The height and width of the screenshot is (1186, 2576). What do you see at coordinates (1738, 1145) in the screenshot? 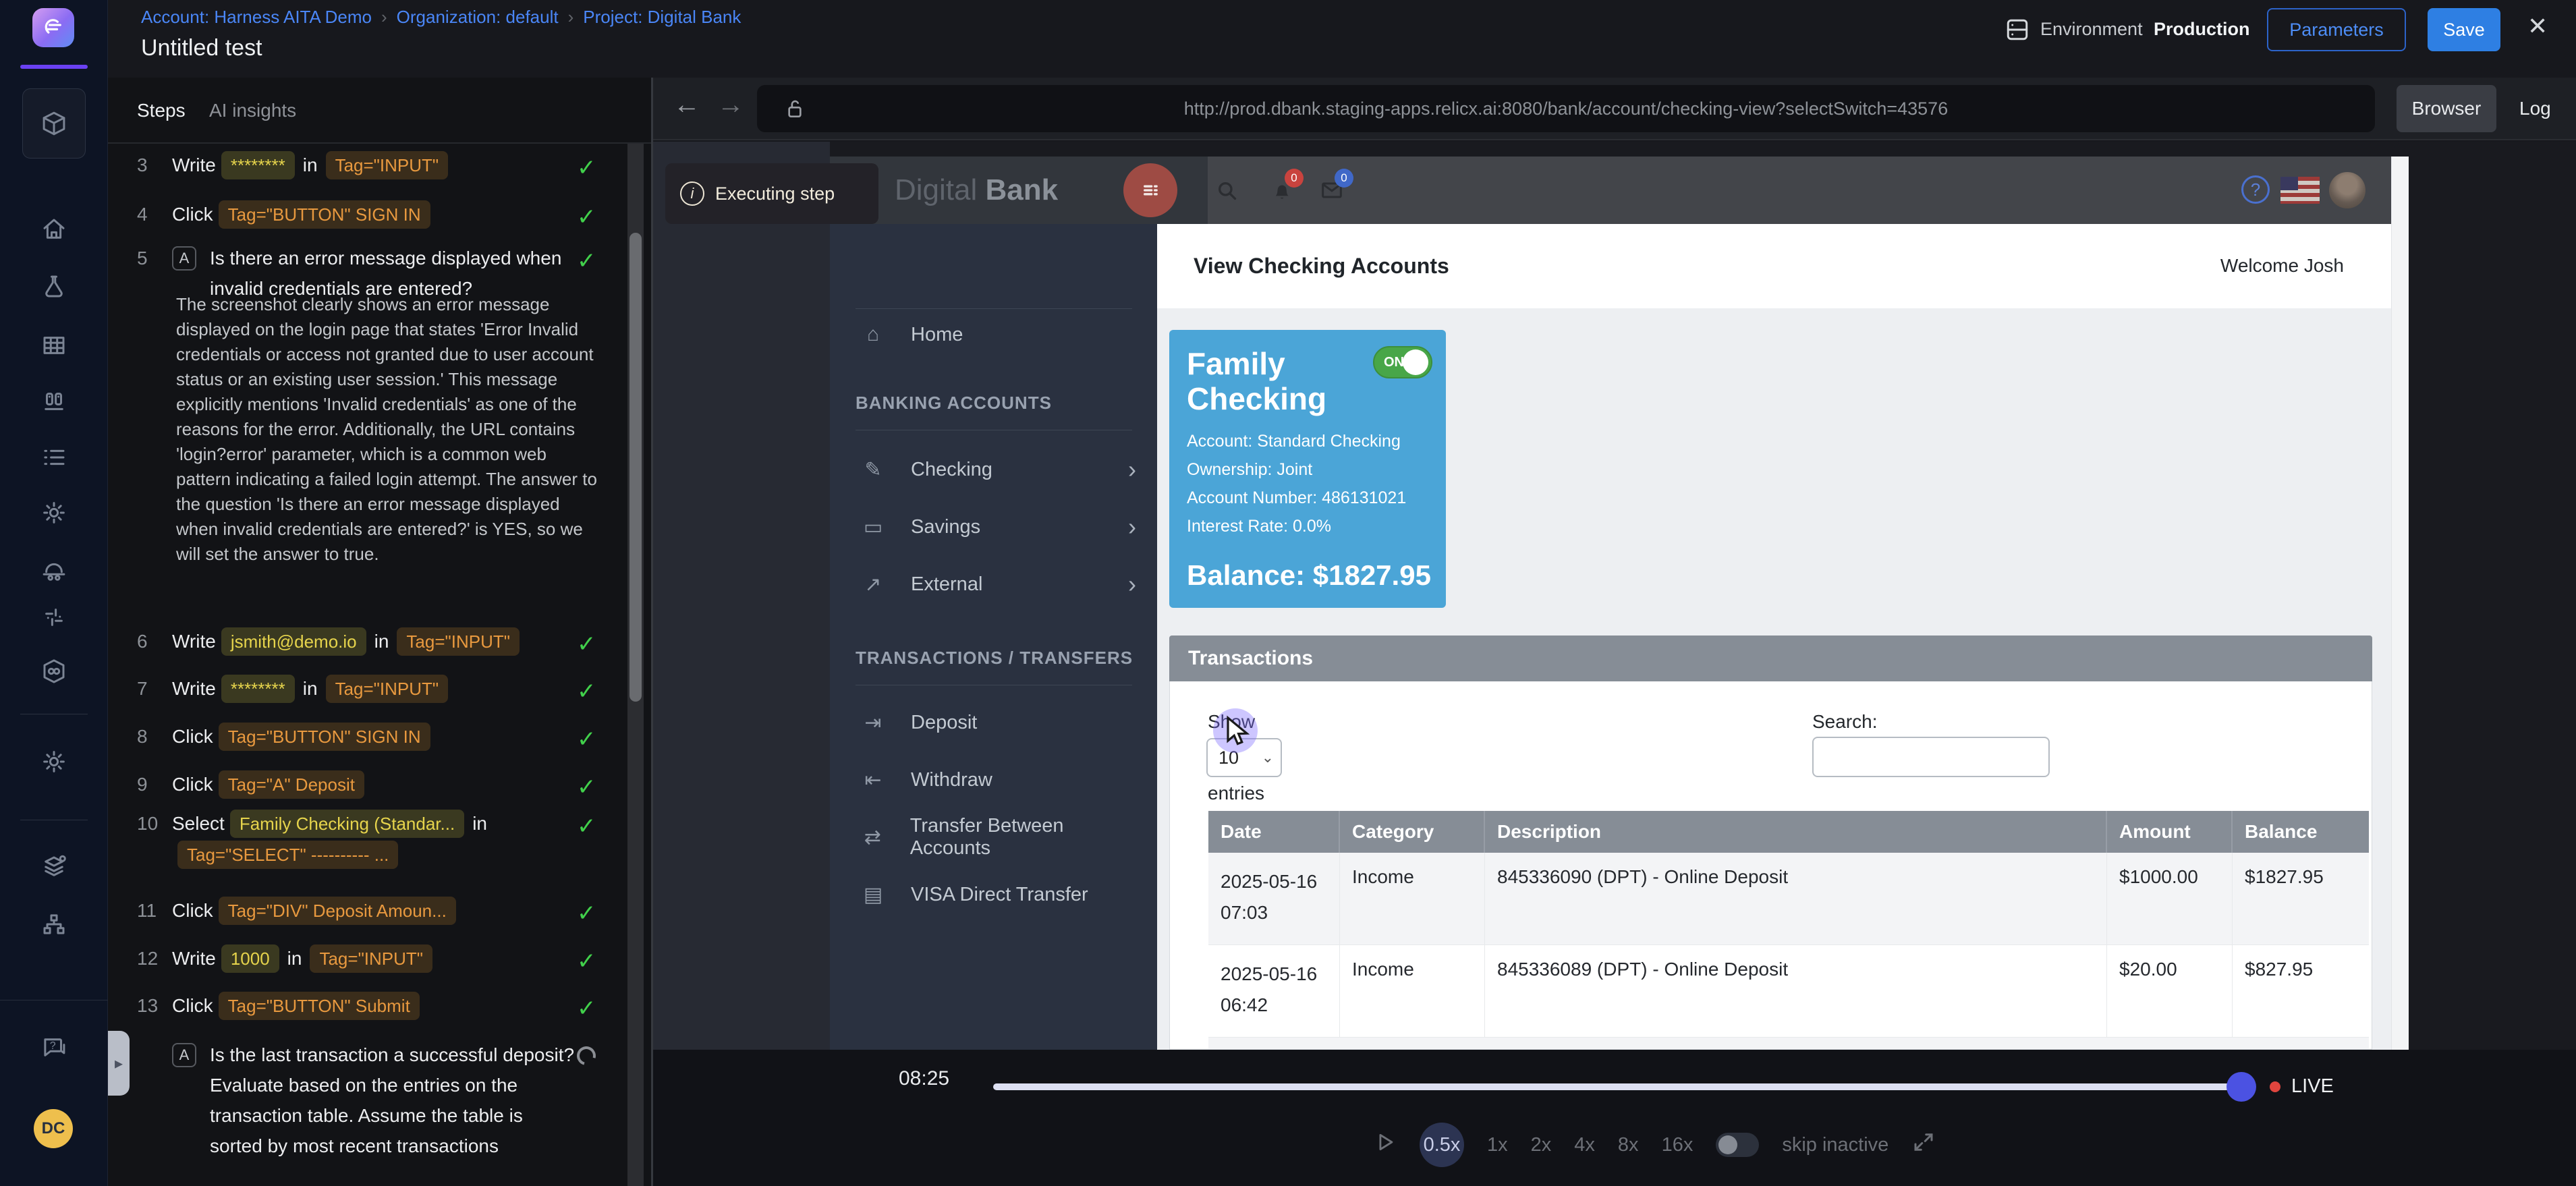
I see `skip-inactive-toggle` at bounding box center [1738, 1145].